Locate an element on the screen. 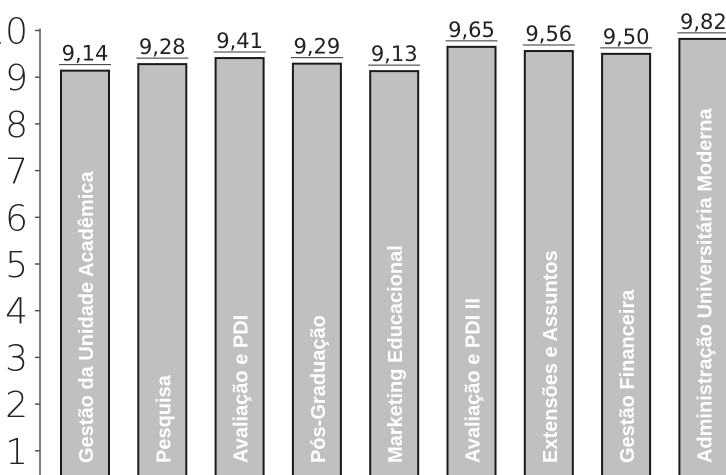 The image size is (726, 475). data-label: 9,50 is located at coordinates (626, 37).